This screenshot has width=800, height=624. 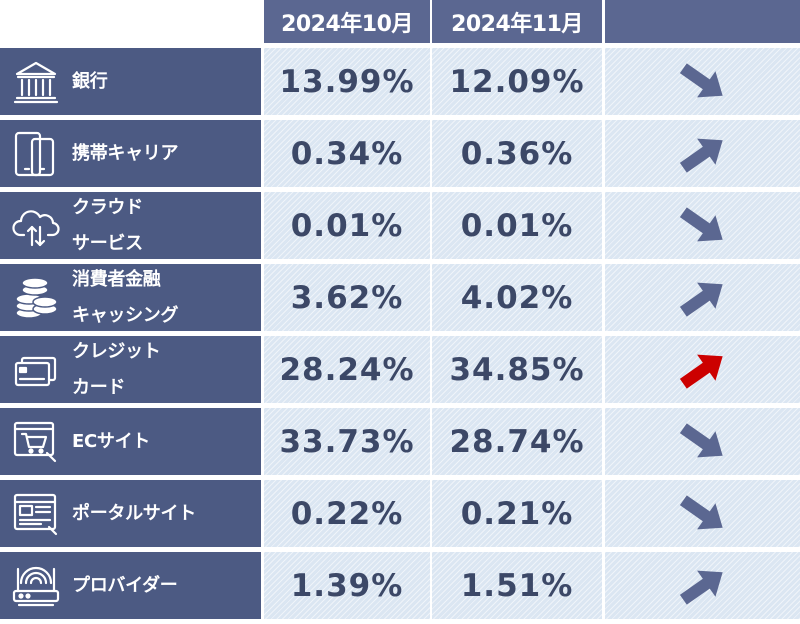 What do you see at coordinates (107, 225) in the screenshot?
I see `row-label-text: クラウド サービス` at bounding box center [107, 225].